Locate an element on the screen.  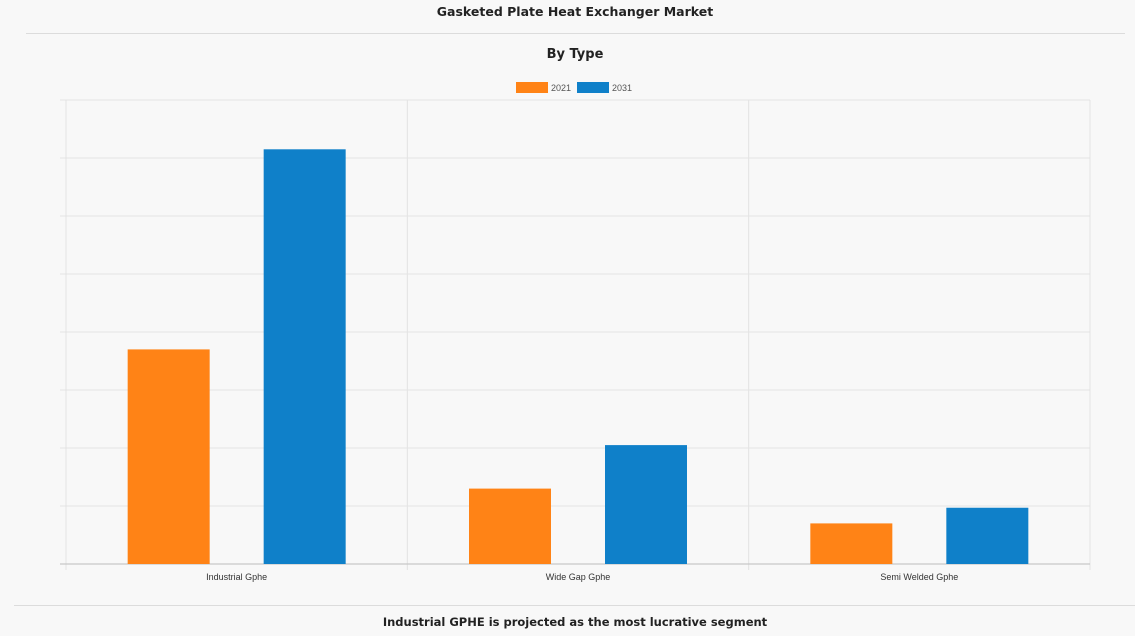
chart-subtitle: By Type is located at coordinates (575, 54).